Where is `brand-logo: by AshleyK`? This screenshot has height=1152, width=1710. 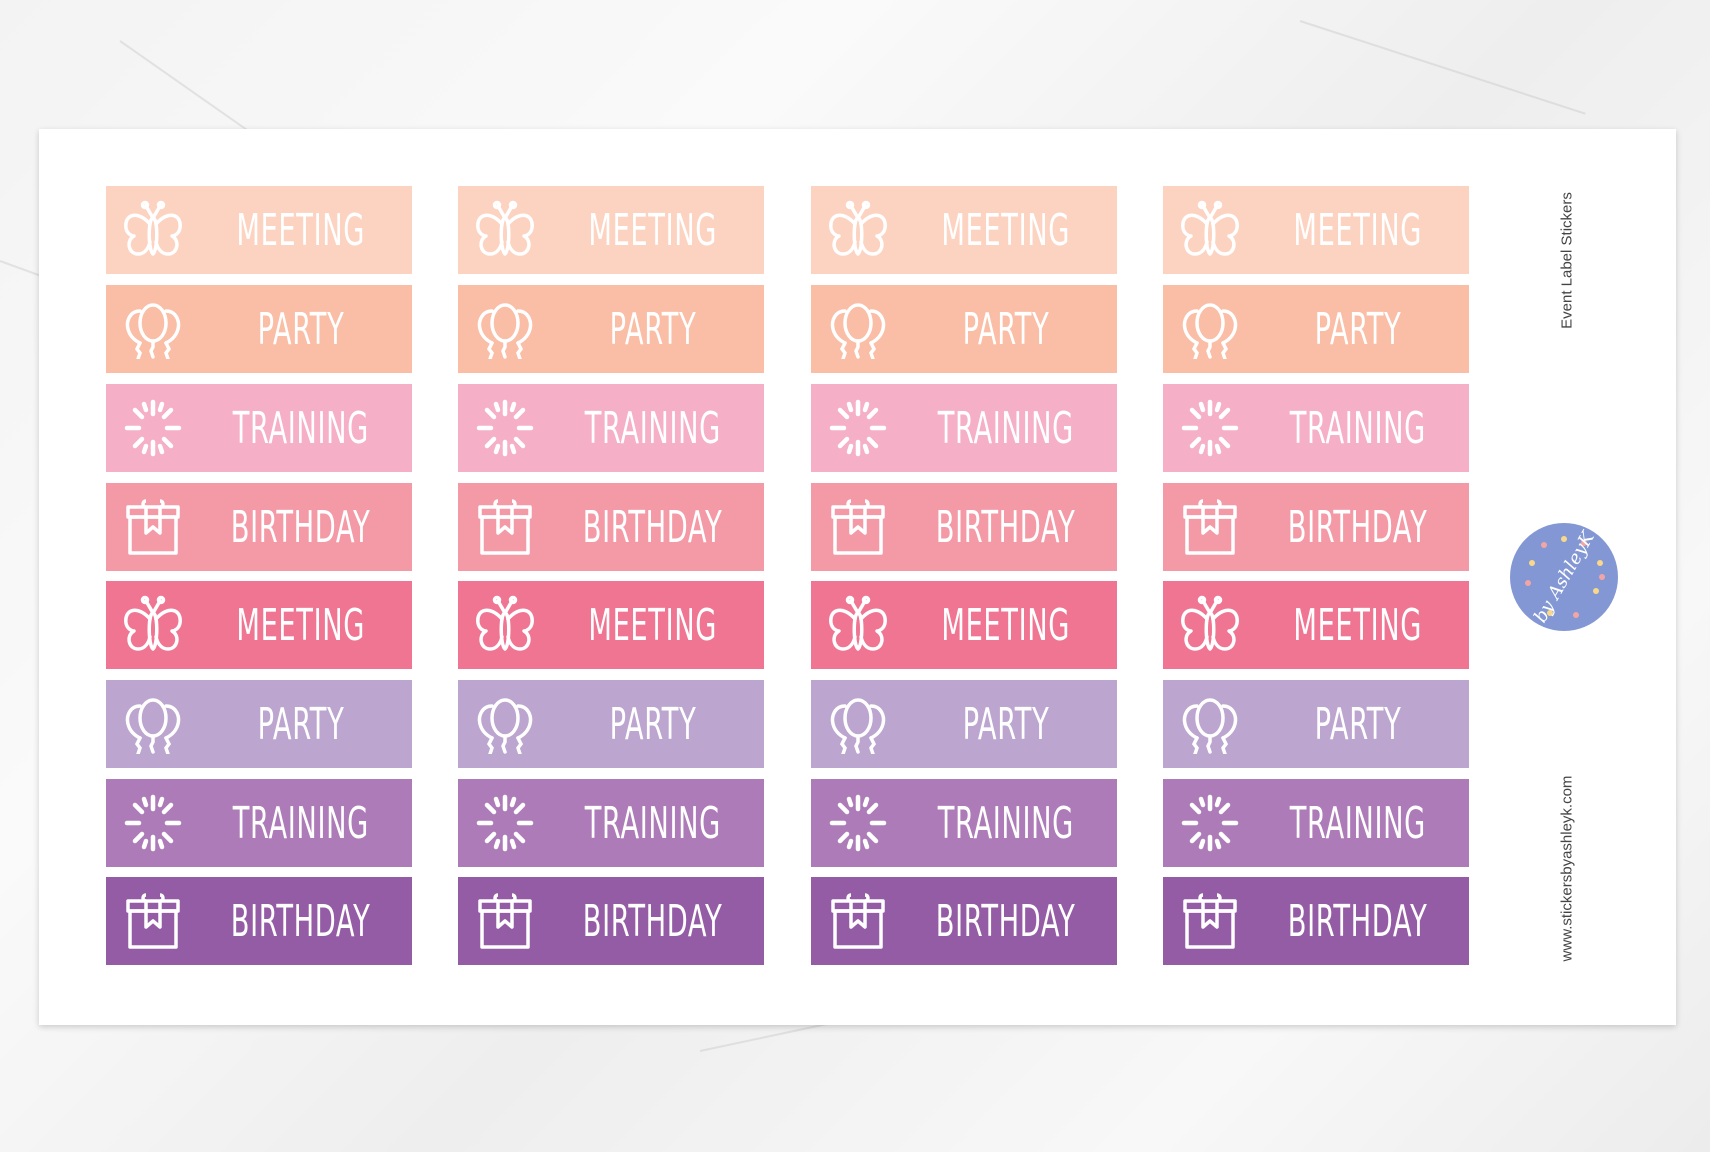 brand-logo: by AshleyK is located at coordinates (1564, 577).